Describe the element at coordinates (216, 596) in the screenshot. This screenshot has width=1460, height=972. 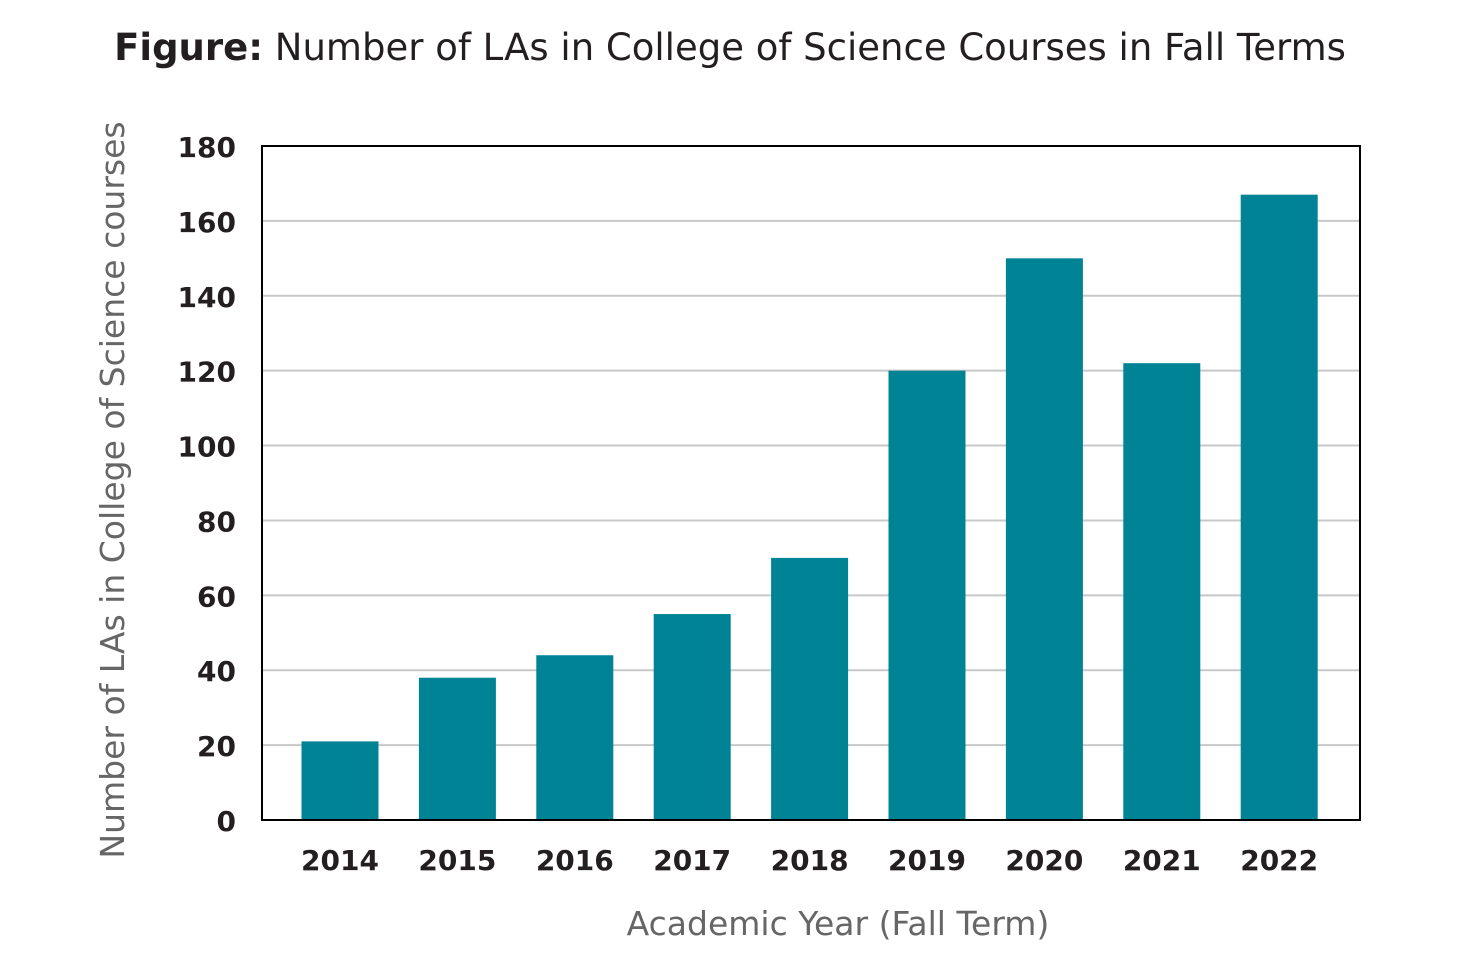
I see `y-tick-label: 60` at that location.